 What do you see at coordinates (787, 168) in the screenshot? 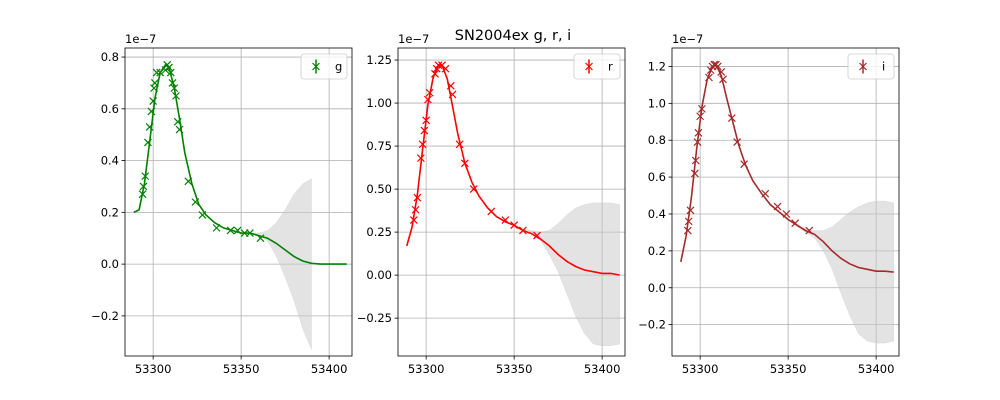
I see `model-line-i` at bounding box center [787, 168].